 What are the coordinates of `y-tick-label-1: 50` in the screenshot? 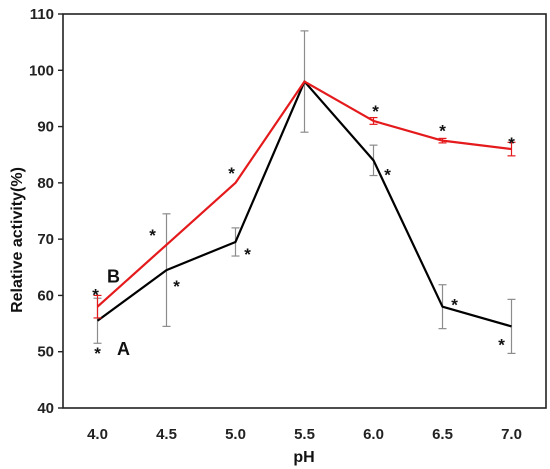 It's located at (45, 352).